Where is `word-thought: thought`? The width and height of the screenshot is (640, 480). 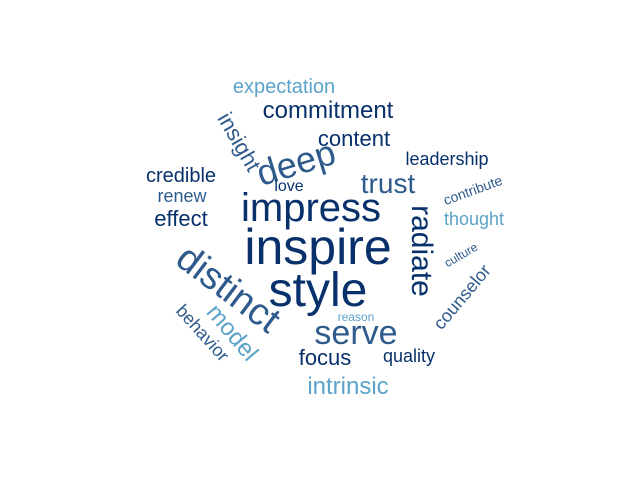
word-thought: thought is located at coordinates (474, 219).